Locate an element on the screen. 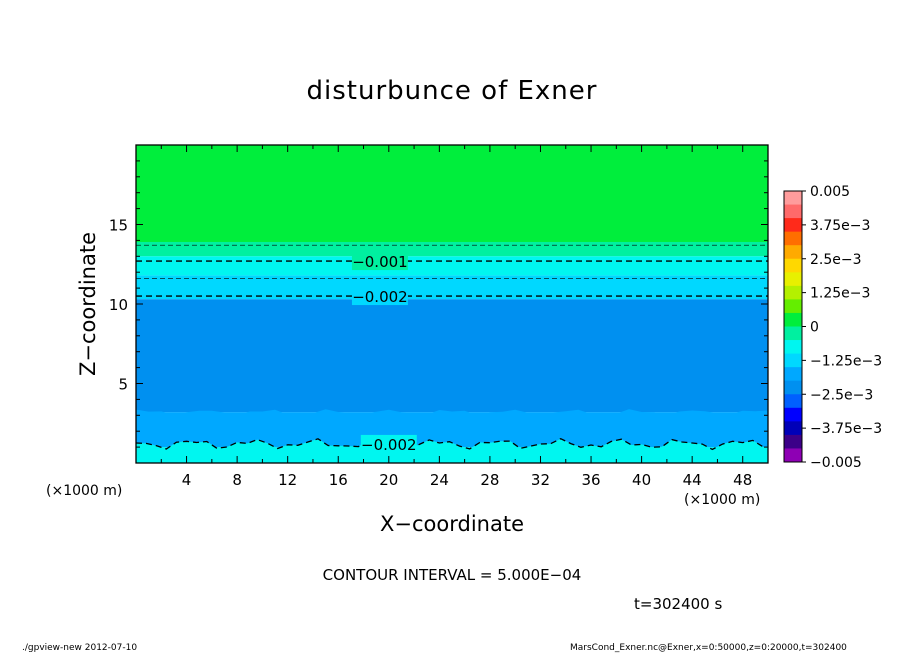  x-tick-label: 16 is located at coordinates (338, 480).